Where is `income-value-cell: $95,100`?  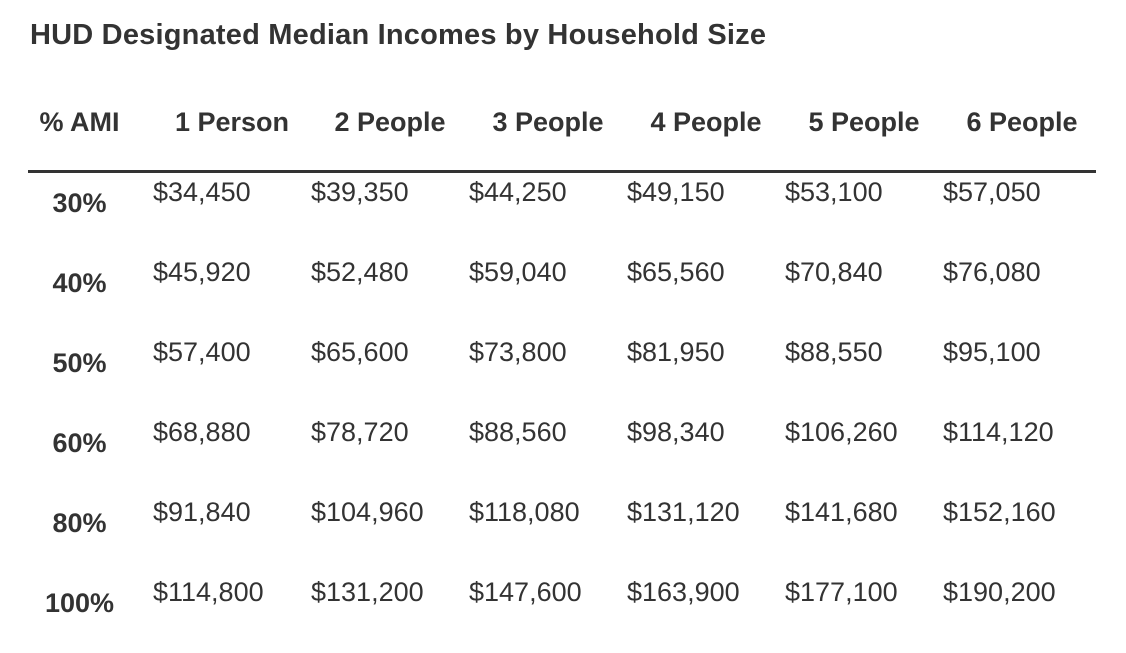 income-value-cell: $95,100 is located at coordinates (992, 352).